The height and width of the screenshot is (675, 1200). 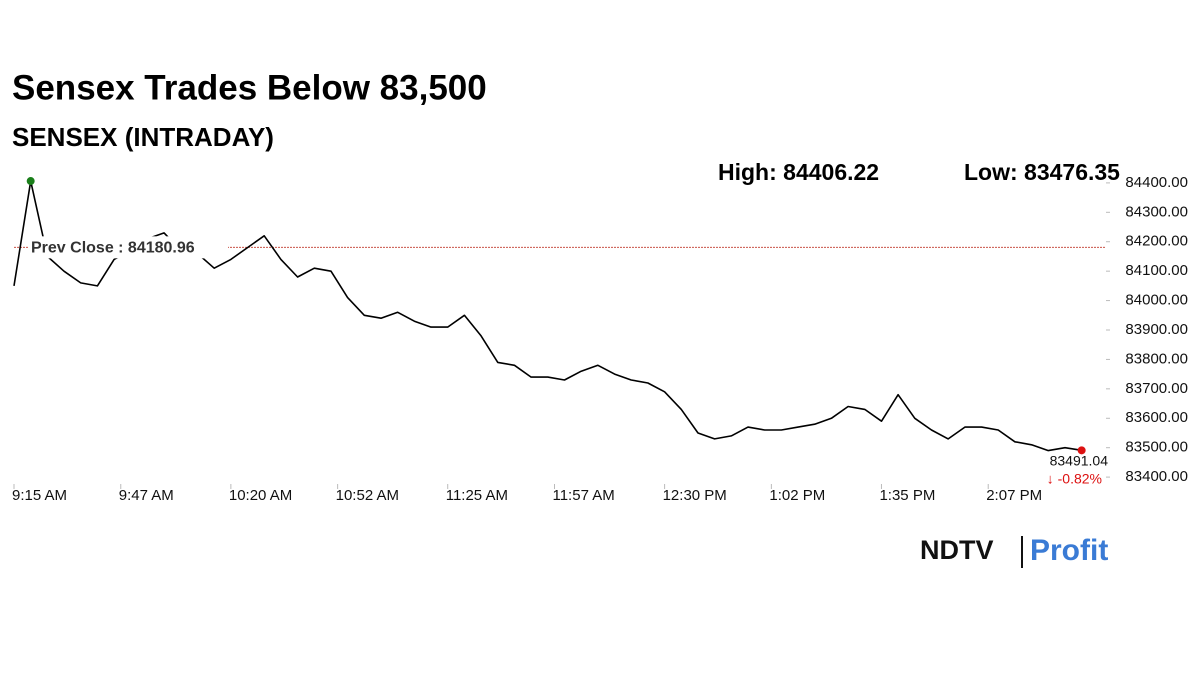 I want to click on y-tick-label: 84400.00, so click(x=1156, y=182).